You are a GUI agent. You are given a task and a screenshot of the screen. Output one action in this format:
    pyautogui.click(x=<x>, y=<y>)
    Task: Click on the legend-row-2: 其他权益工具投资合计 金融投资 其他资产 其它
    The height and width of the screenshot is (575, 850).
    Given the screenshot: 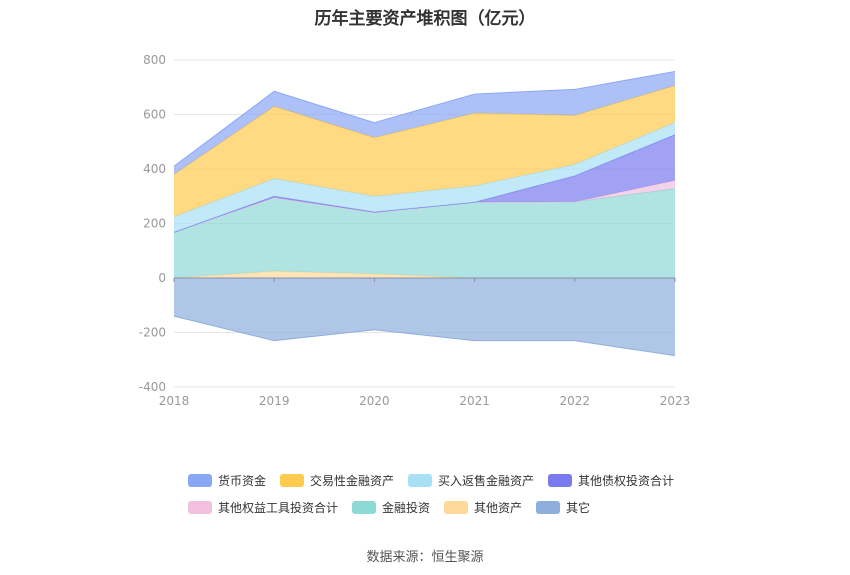 What is the action you would take?
    pyautogui.click(x=448, y=507)
    